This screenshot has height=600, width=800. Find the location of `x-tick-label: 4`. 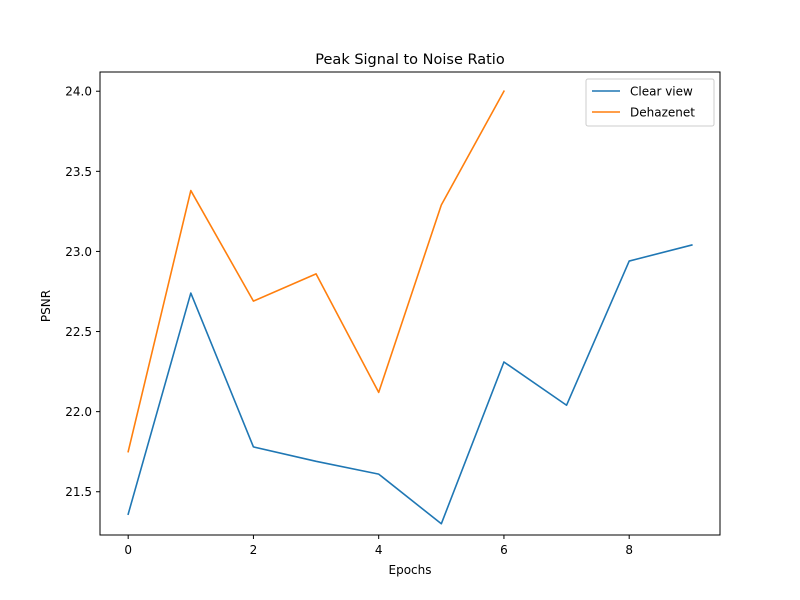

x-tick-label: 4 is located at coordinates (379, 550).